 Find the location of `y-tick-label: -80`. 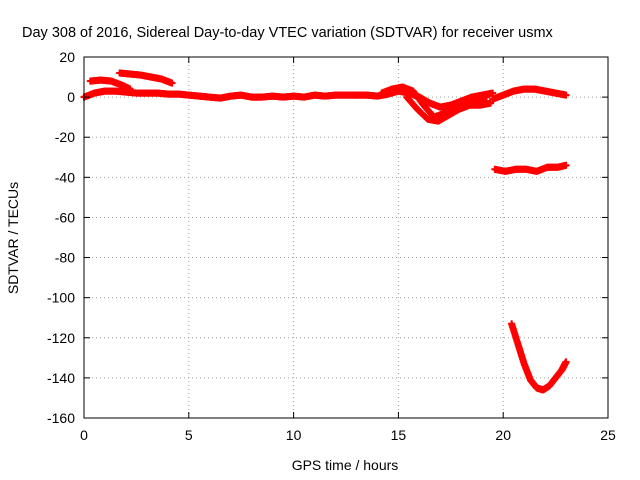

y-tick-label: -80 is located at coordinates (65, 258).